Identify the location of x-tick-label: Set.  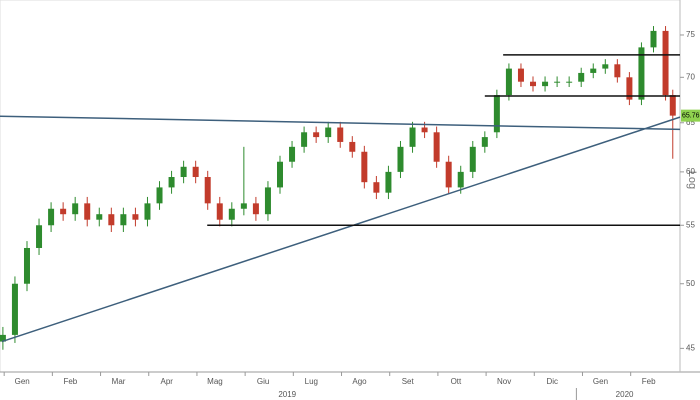
(408, 381).